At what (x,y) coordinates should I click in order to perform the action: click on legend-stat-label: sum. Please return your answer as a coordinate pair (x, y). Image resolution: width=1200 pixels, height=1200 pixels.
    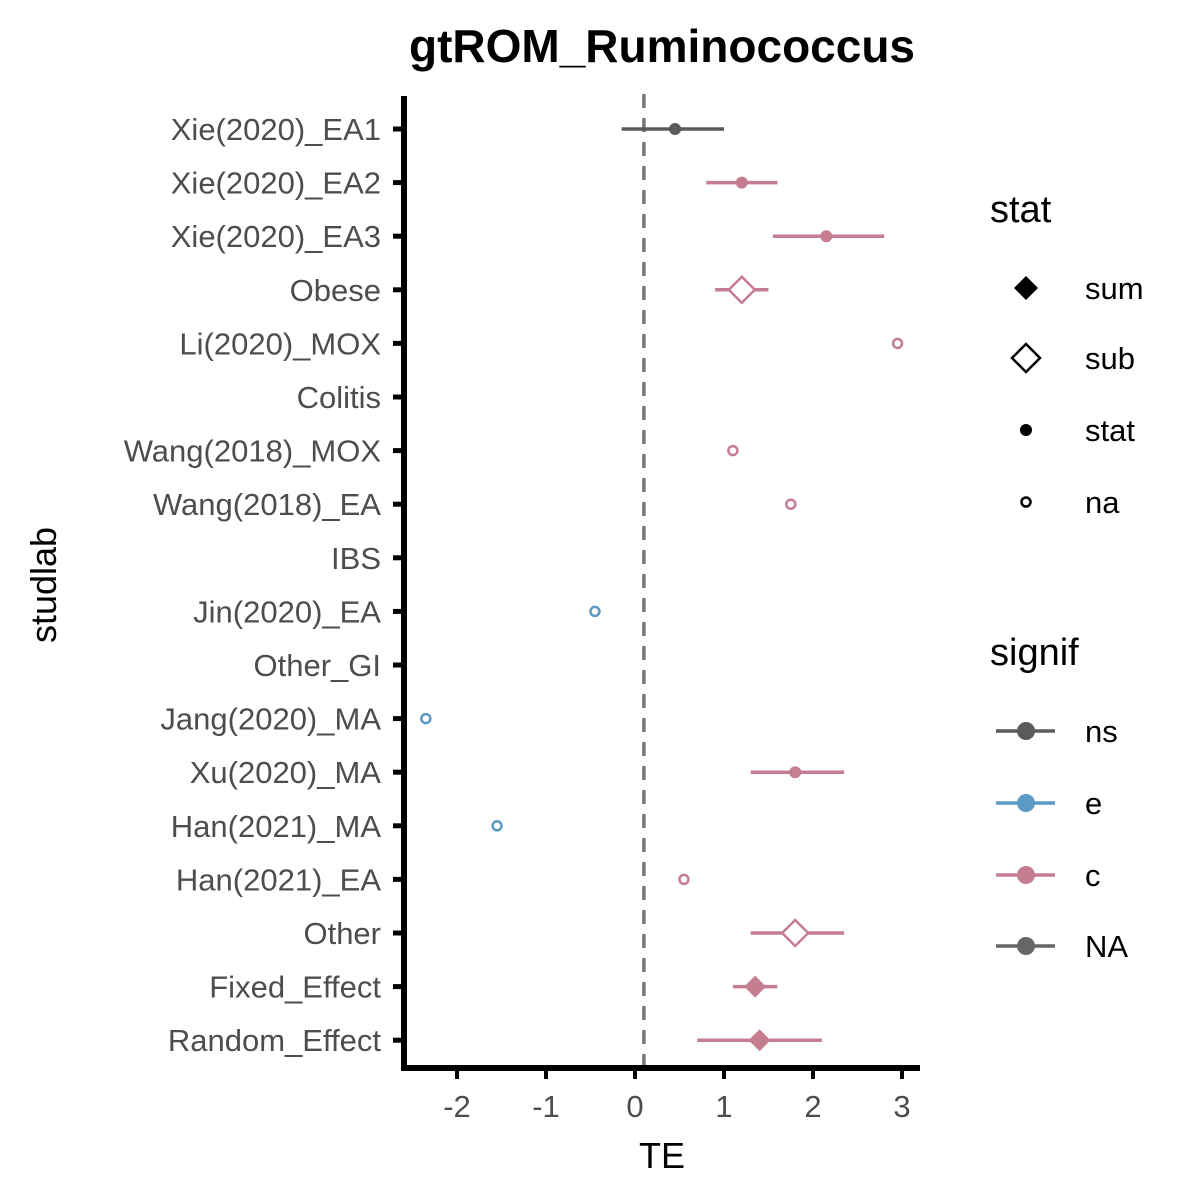
    Looking at the image, I should click on (1114, 288).